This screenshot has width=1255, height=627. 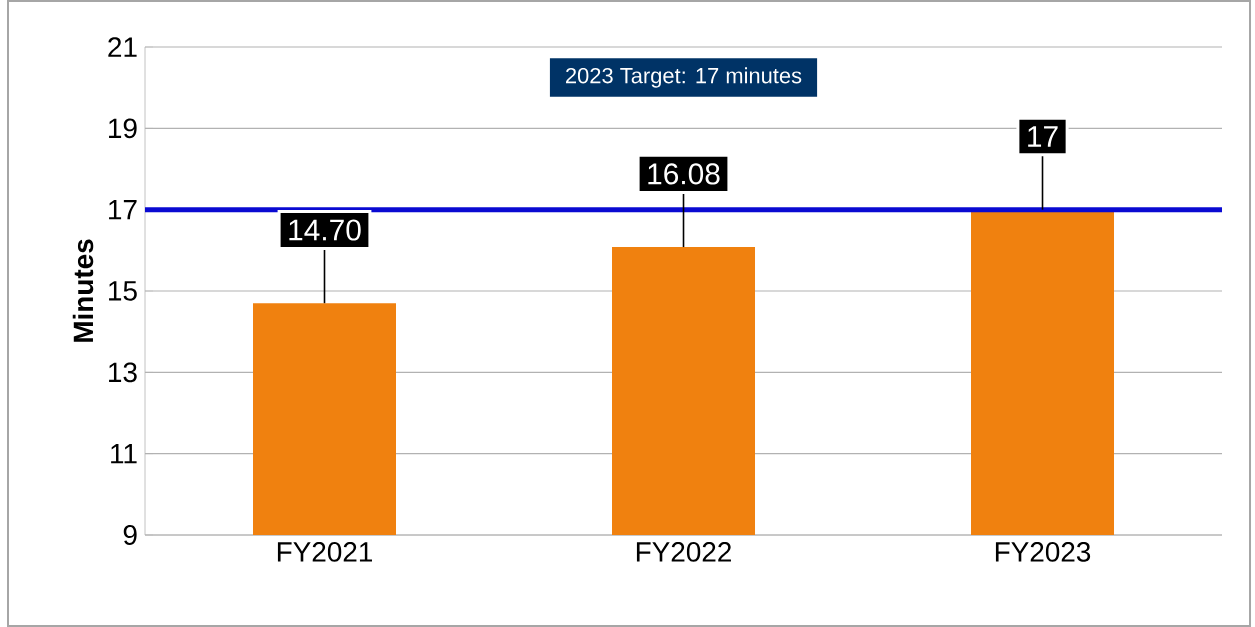 What do you see at coordinates (123, 210) in the screenshot?
I see `y-tick-label: 17` at bounding box center [123, 210].